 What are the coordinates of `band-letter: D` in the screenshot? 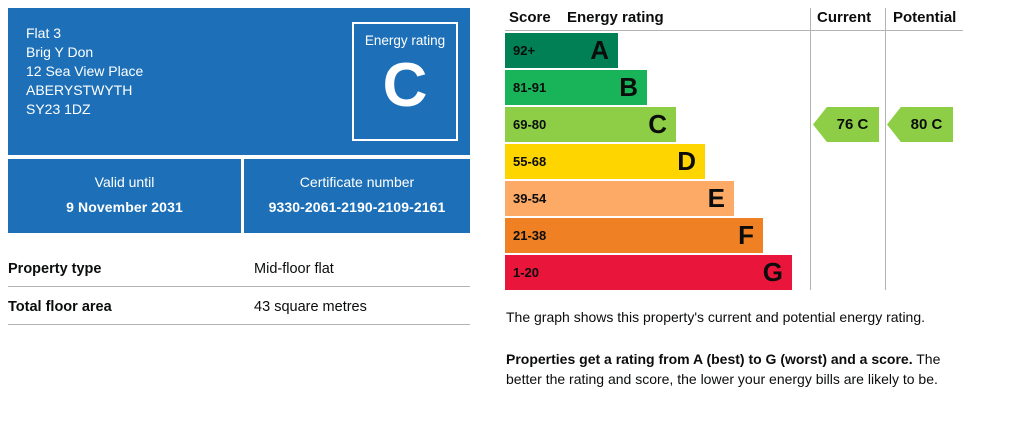 It's located at (686, 161).